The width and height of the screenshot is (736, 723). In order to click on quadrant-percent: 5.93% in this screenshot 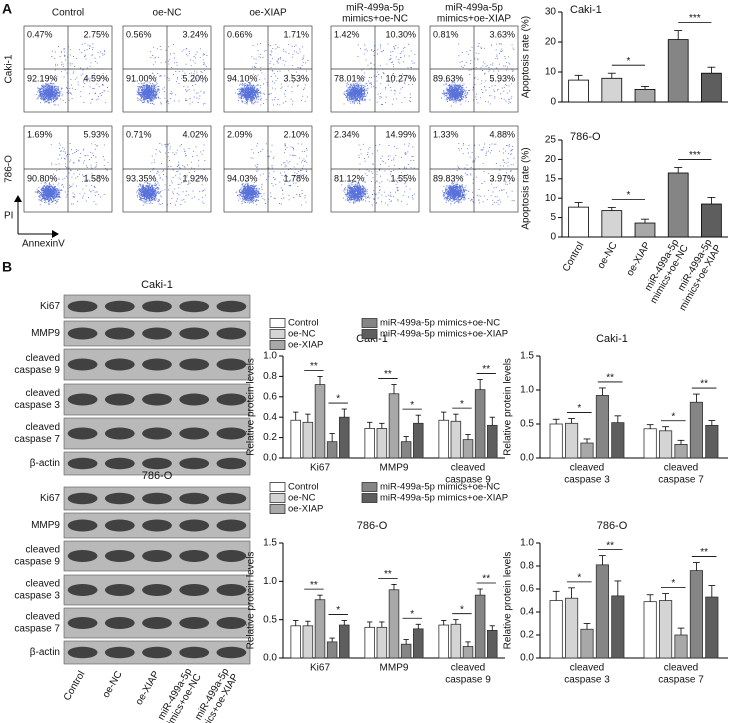, I will do `click(502, 78)`.